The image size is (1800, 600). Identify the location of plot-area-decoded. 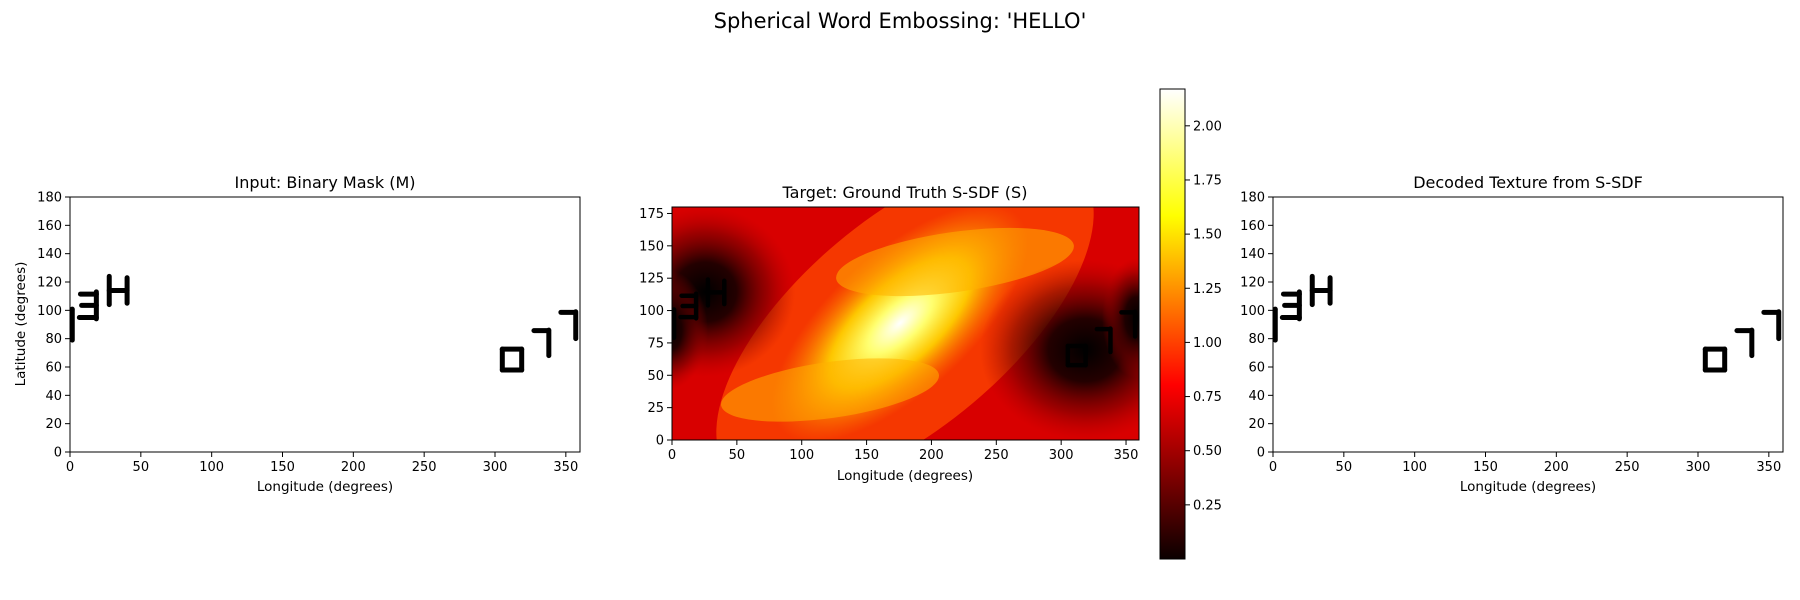
(1528, 324).